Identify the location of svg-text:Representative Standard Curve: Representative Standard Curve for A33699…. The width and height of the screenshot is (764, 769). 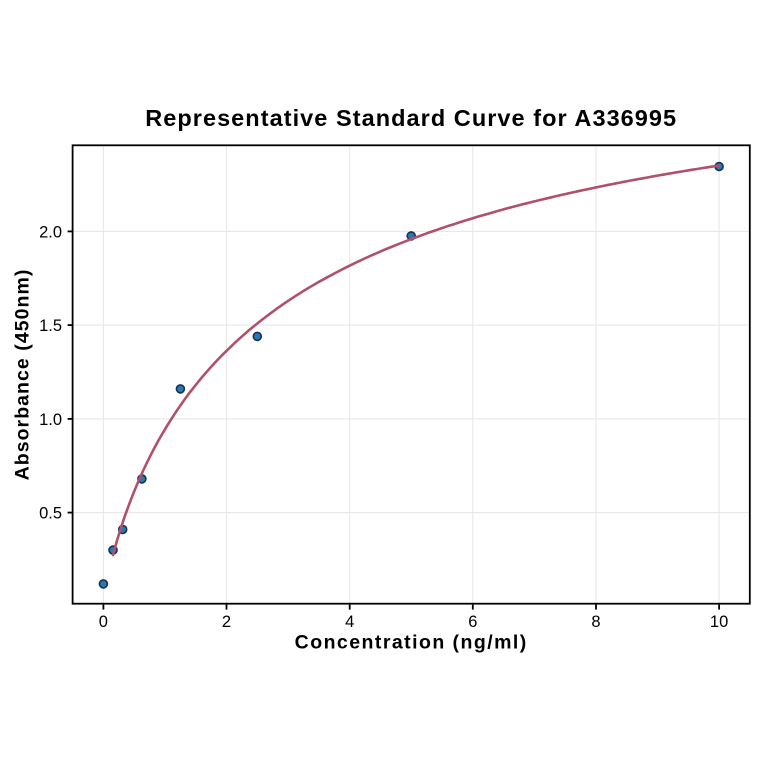
(411, 118).